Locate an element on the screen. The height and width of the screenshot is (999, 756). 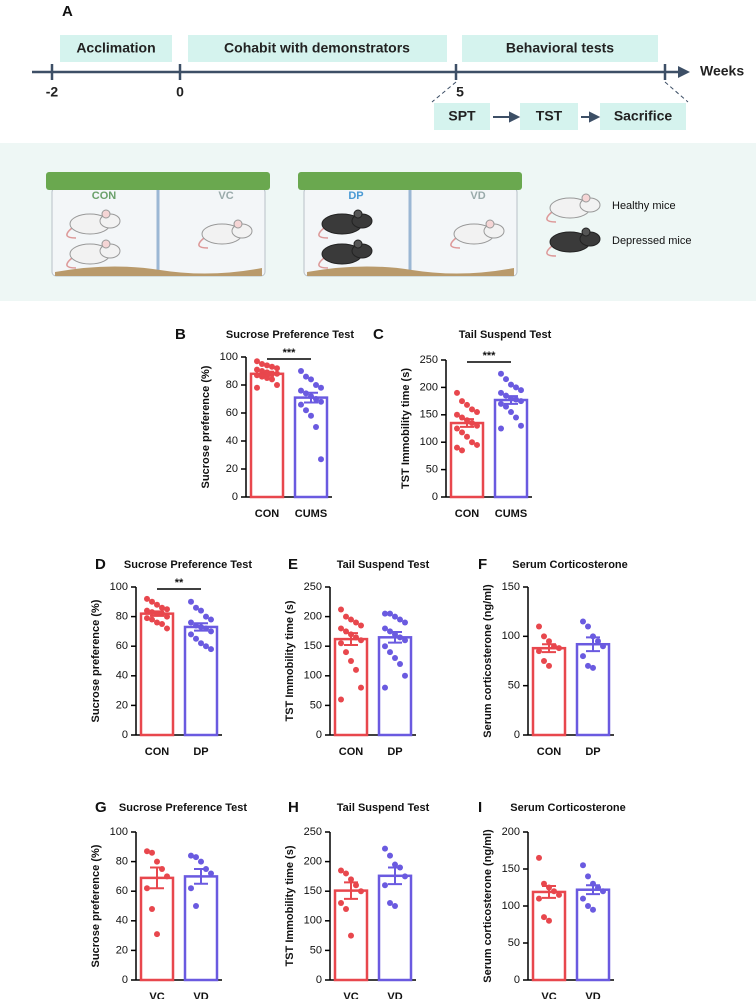
cage-label: VC is located at coordinates (225, 196).